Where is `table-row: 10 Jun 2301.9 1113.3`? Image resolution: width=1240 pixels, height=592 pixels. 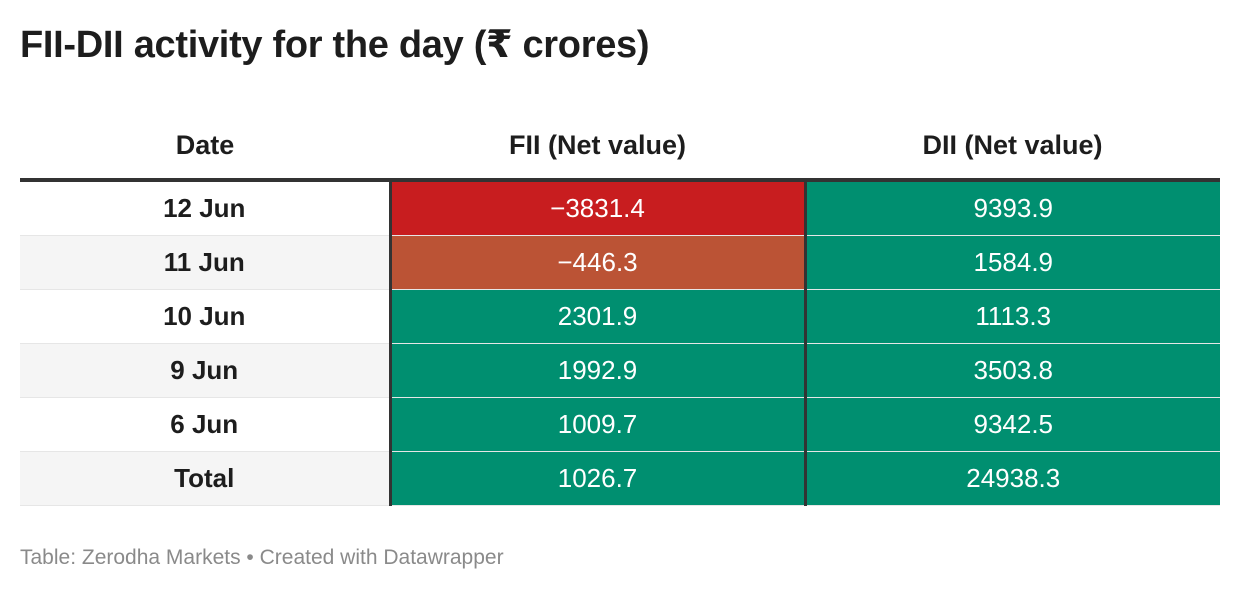
table-row: 10 Jun 2301.9 1113.3 is located at coordinates (620, 316).